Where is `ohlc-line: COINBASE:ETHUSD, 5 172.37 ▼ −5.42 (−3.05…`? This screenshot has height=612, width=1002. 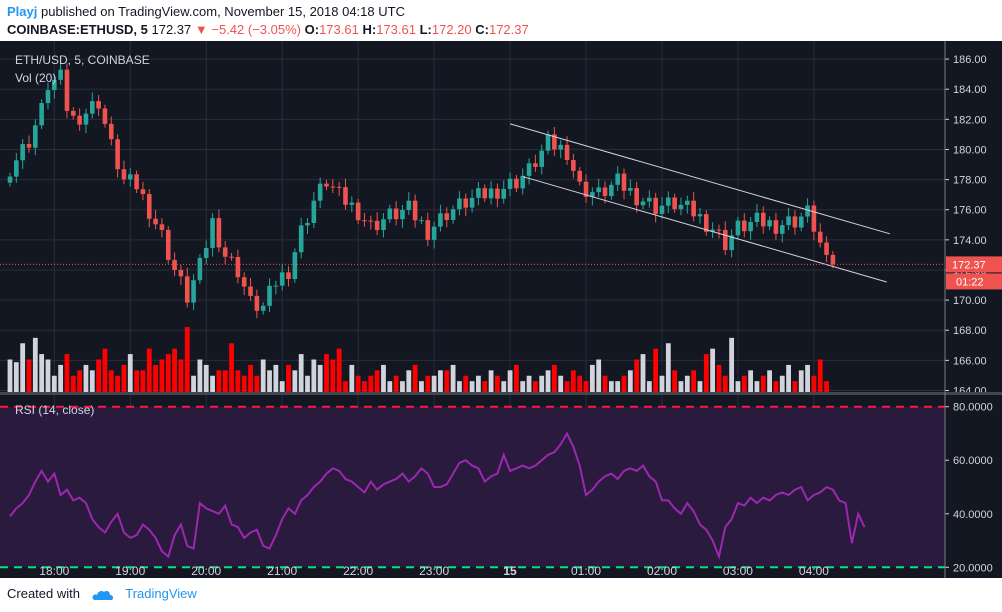
ohlc-line: COINBASE:ETHUSD, 5 172.37 ▼ −5.42 (−3.05… is located at coordinates (268, 29).